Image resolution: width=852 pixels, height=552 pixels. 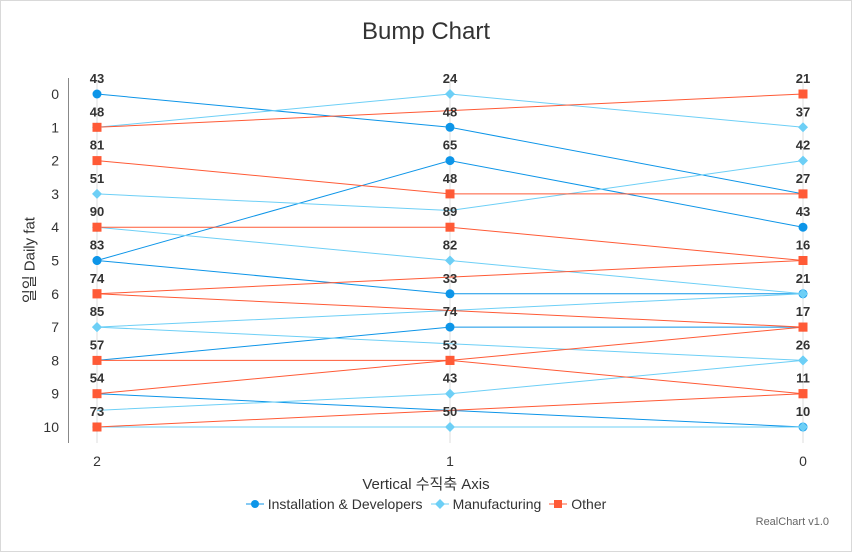 I want to click on legend-circle-marker-icon, so click(x=254, y=504).